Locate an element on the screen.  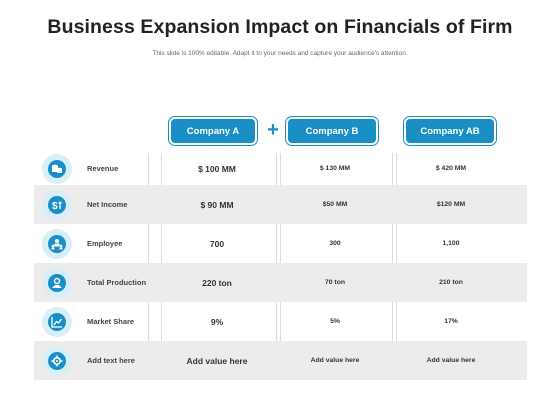
row-label: Add text here is located at coordinates (111, 360).